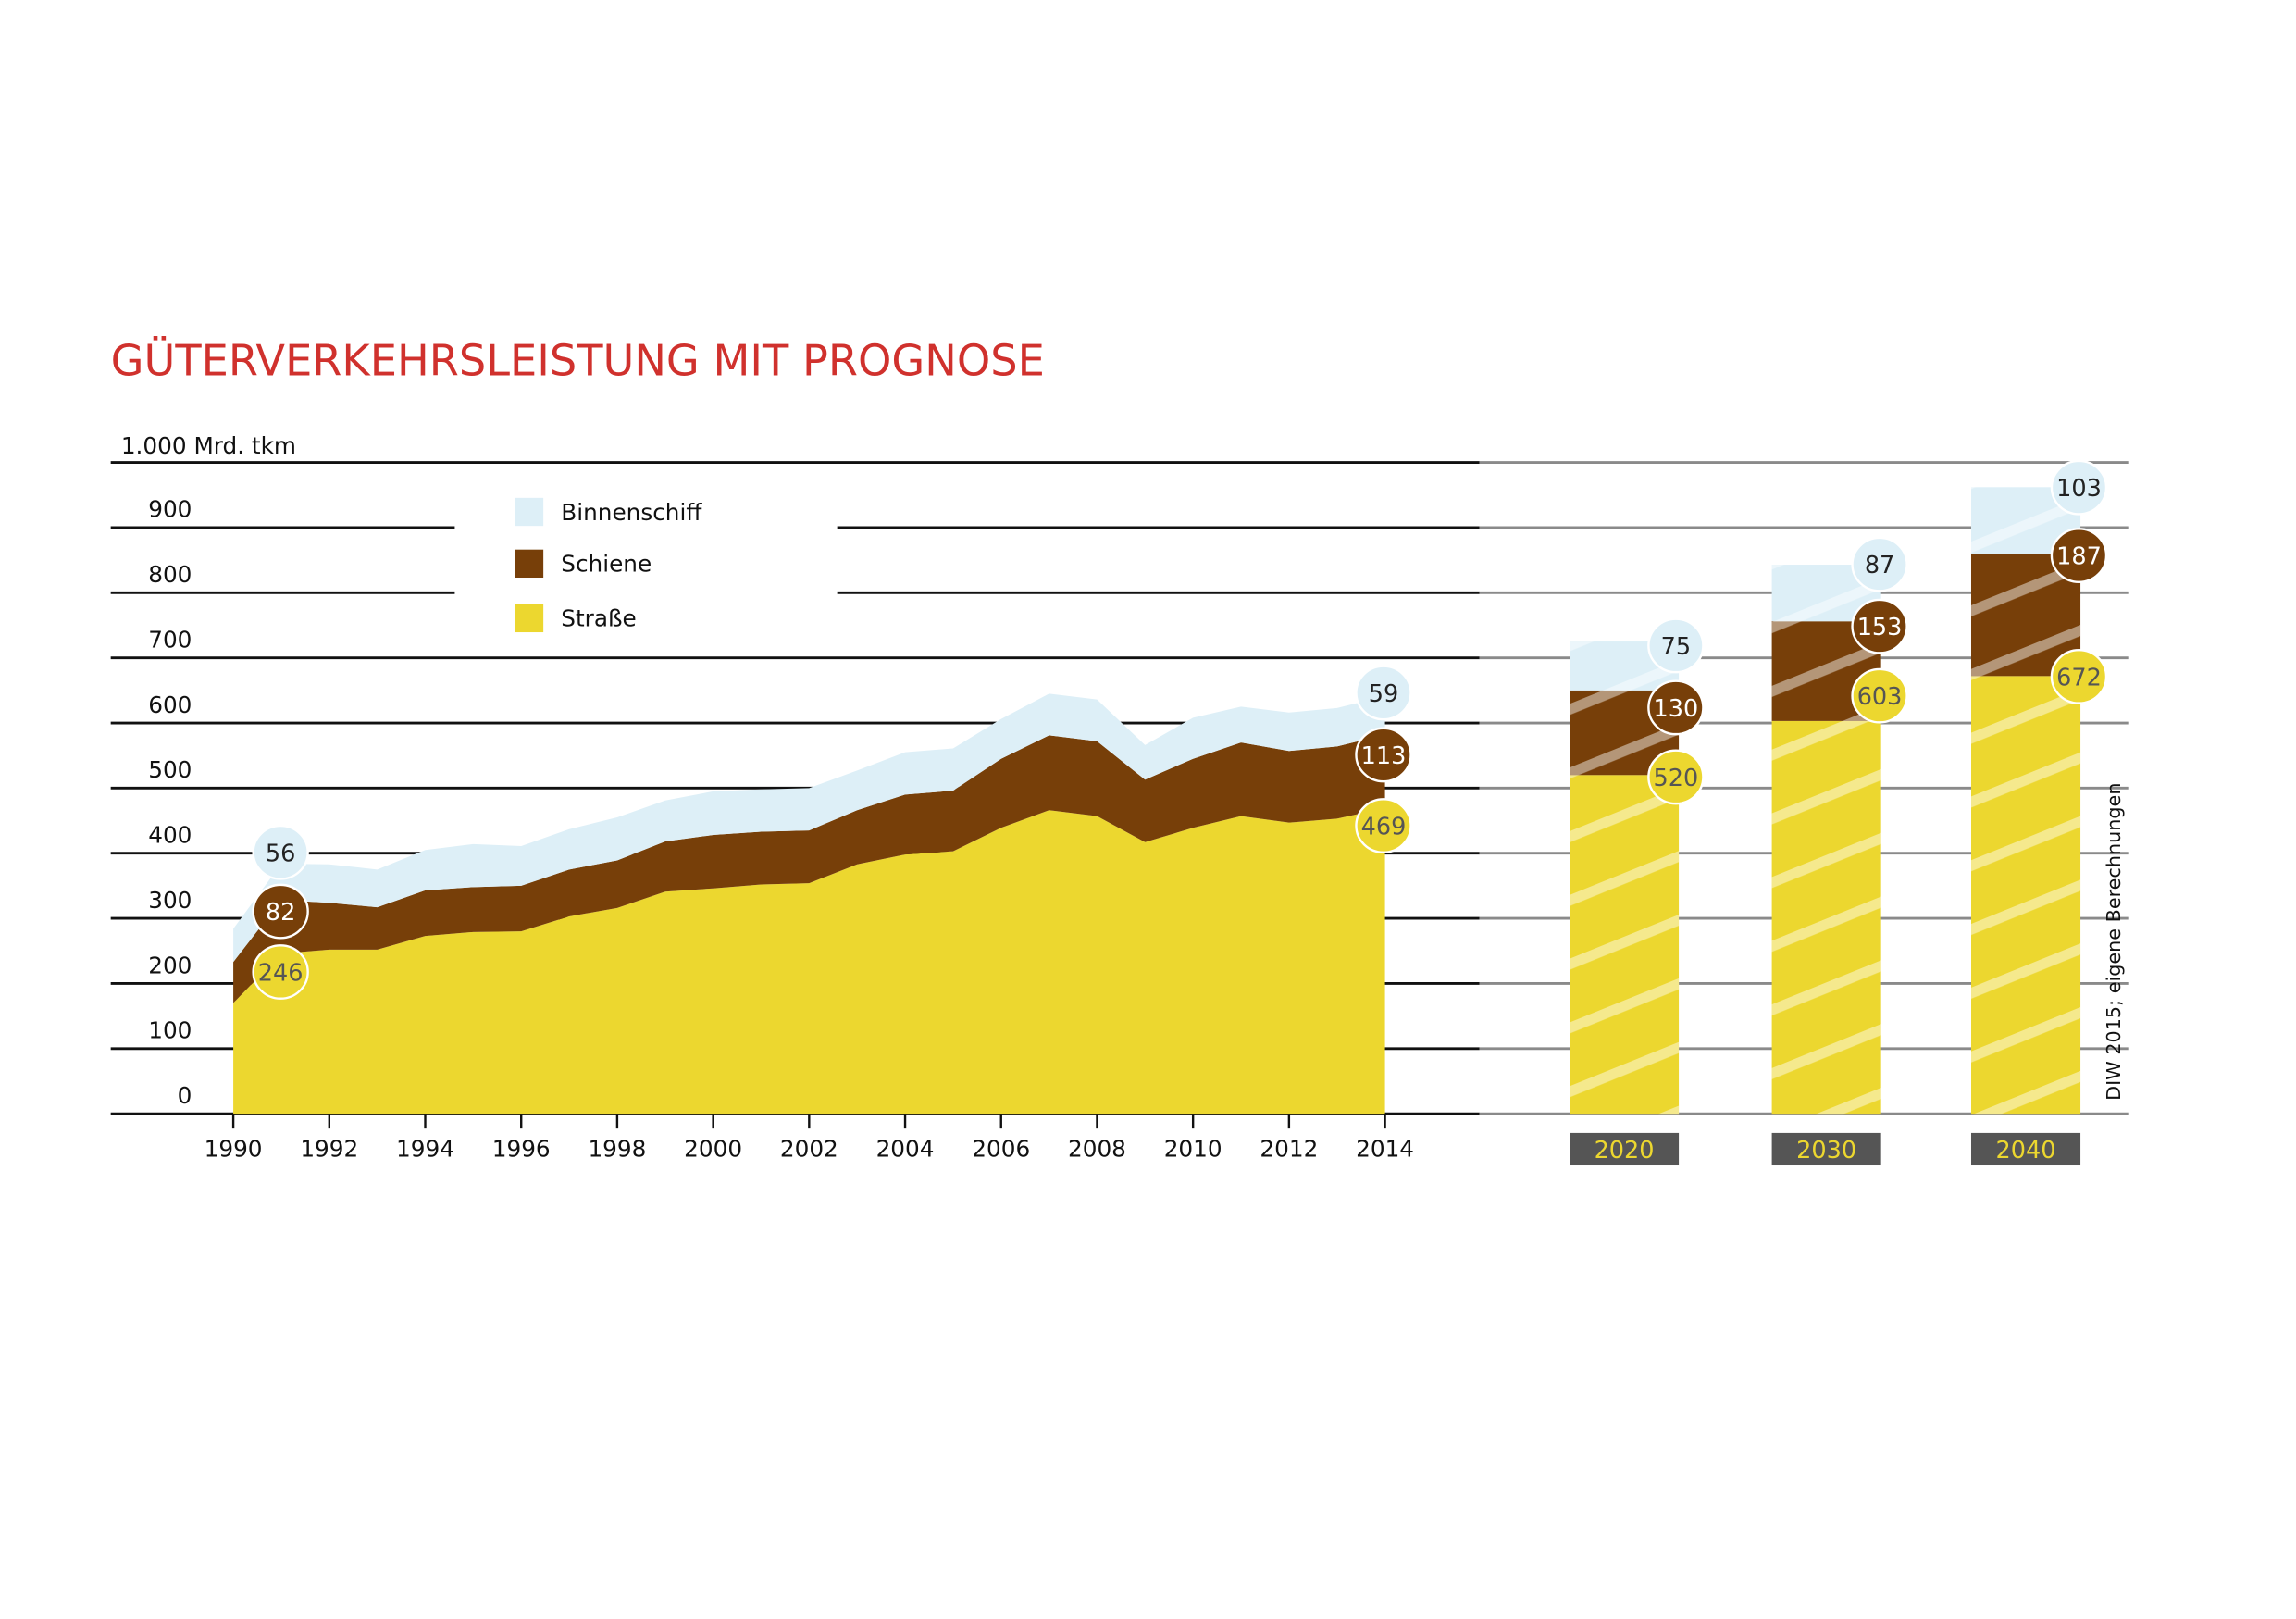  I want to click on area-strasse, so click(809, 962).